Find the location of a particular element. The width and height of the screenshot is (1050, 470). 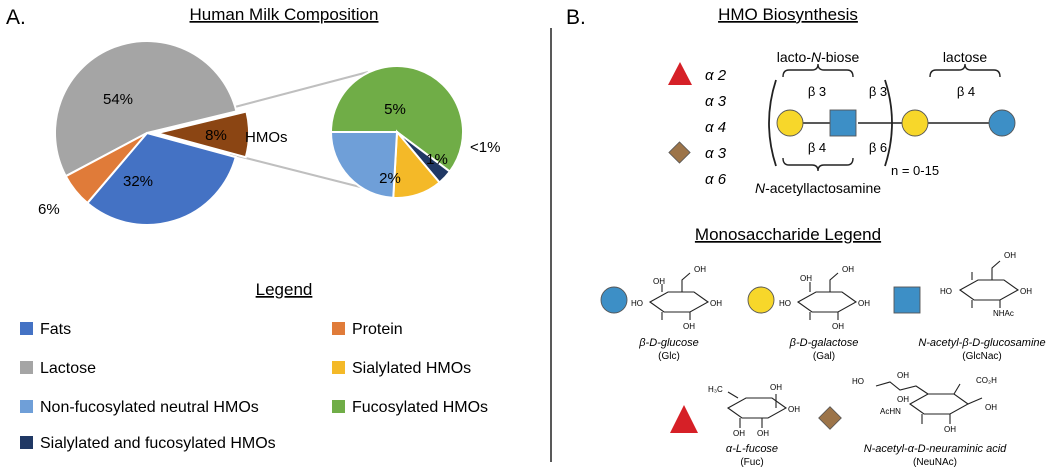

legend-swatch-sialylated is located at coordinates (338, 367).